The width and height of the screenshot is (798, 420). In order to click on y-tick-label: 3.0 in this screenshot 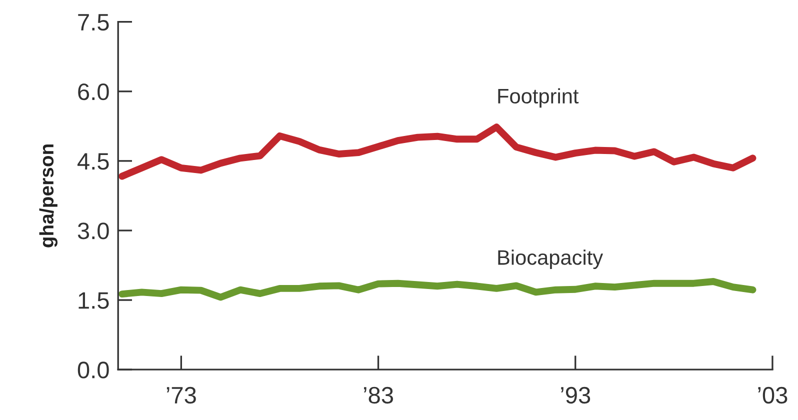, I will do `click(93, 231)`.